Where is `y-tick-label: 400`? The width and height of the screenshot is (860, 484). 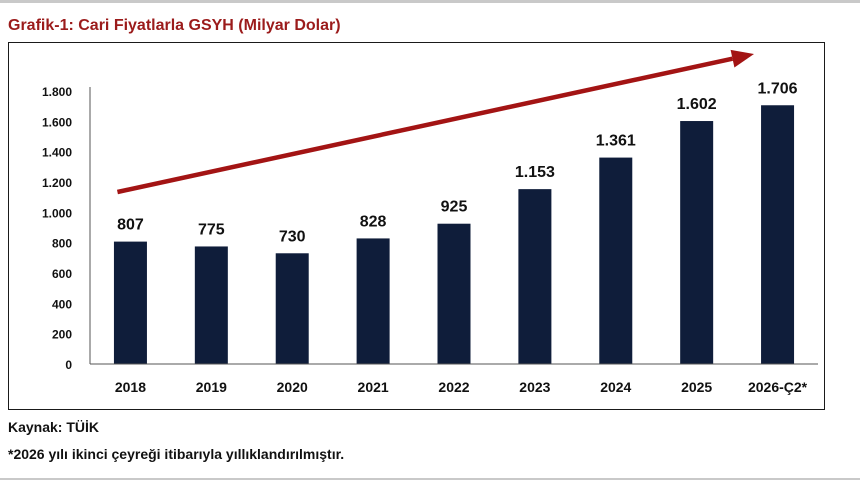 y-tick-label: 400 is located at coordinates (62, 304).